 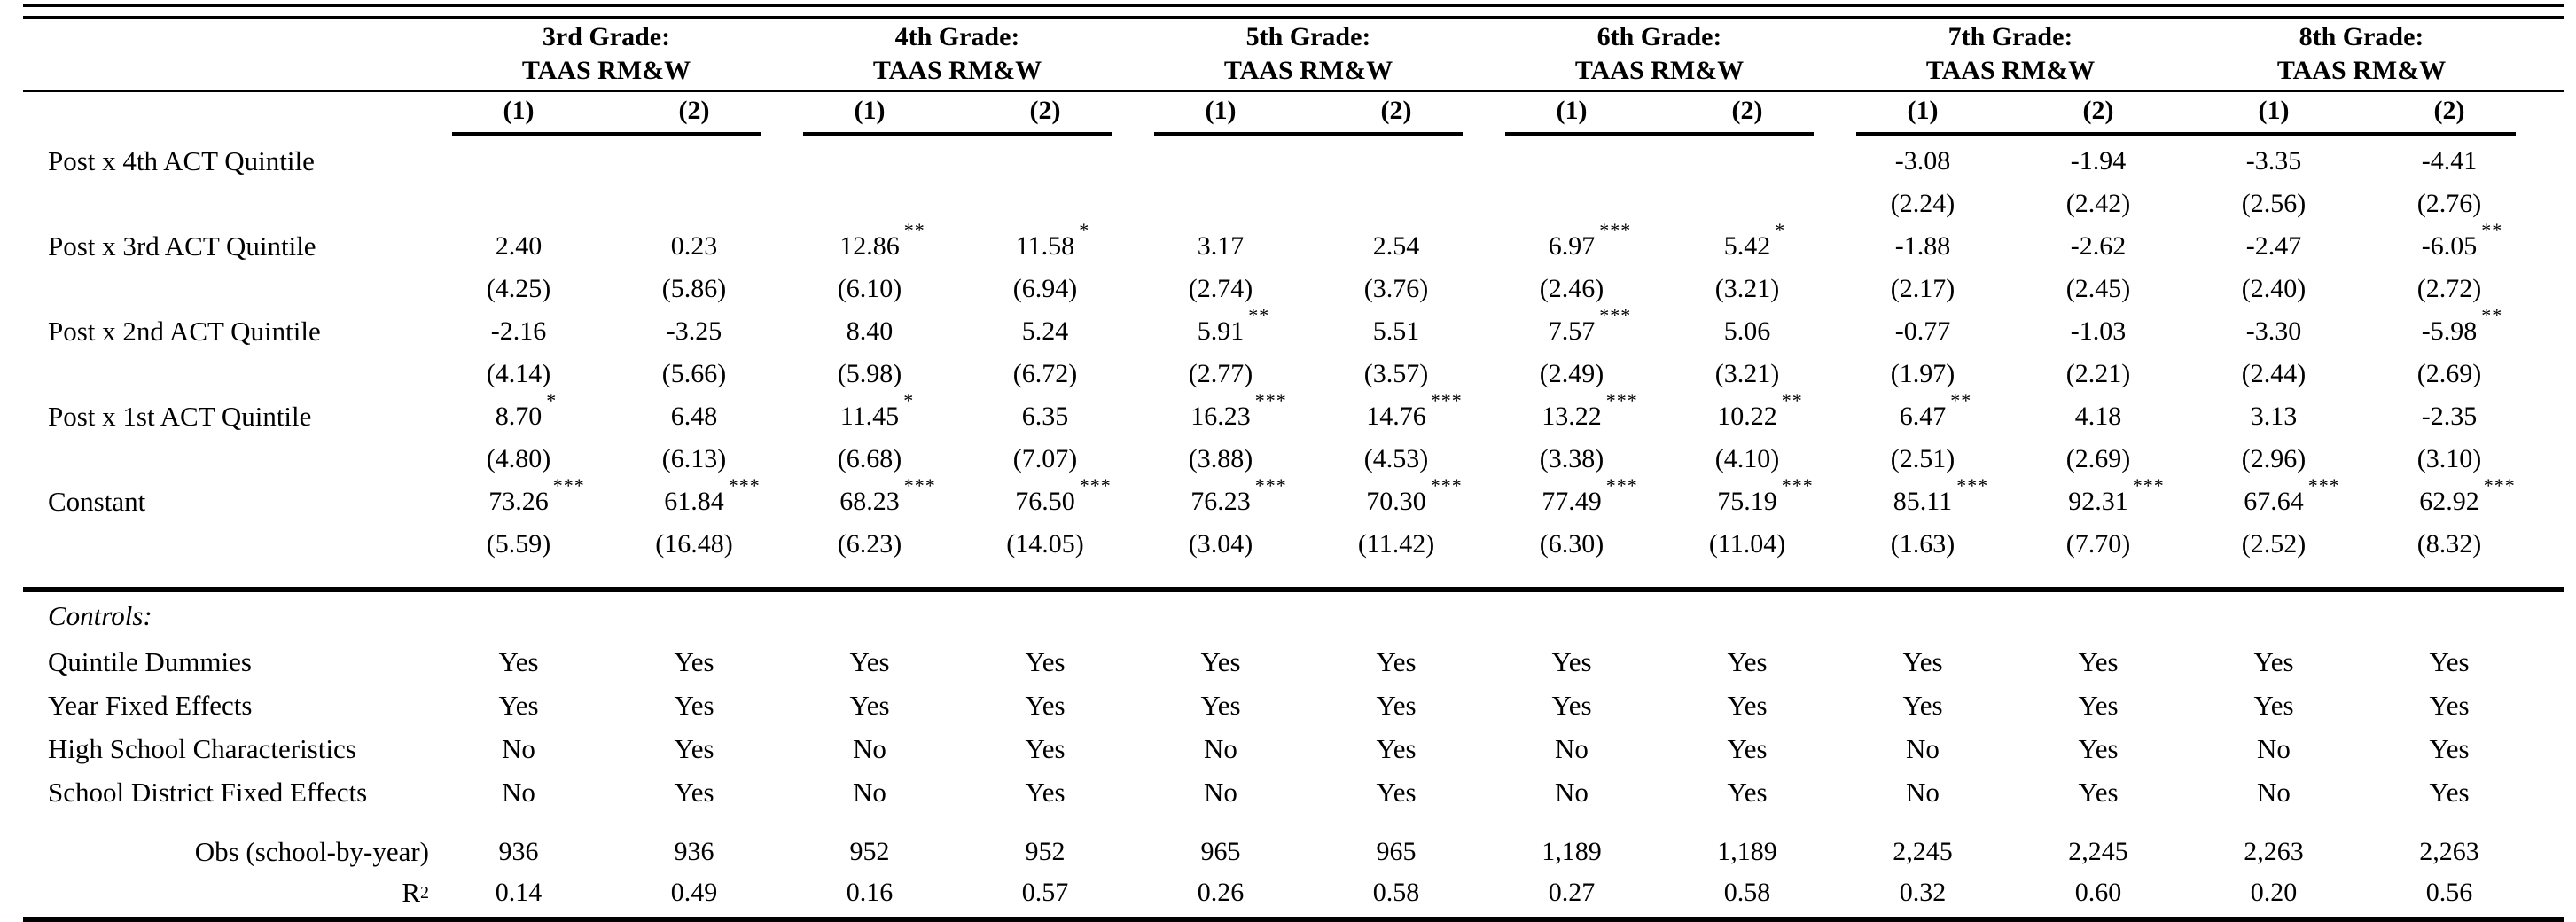 What do you see at coordinates (869, 373) in the screenshot?
I see `se-value: (5.98)` at bounding box center [869, 373].